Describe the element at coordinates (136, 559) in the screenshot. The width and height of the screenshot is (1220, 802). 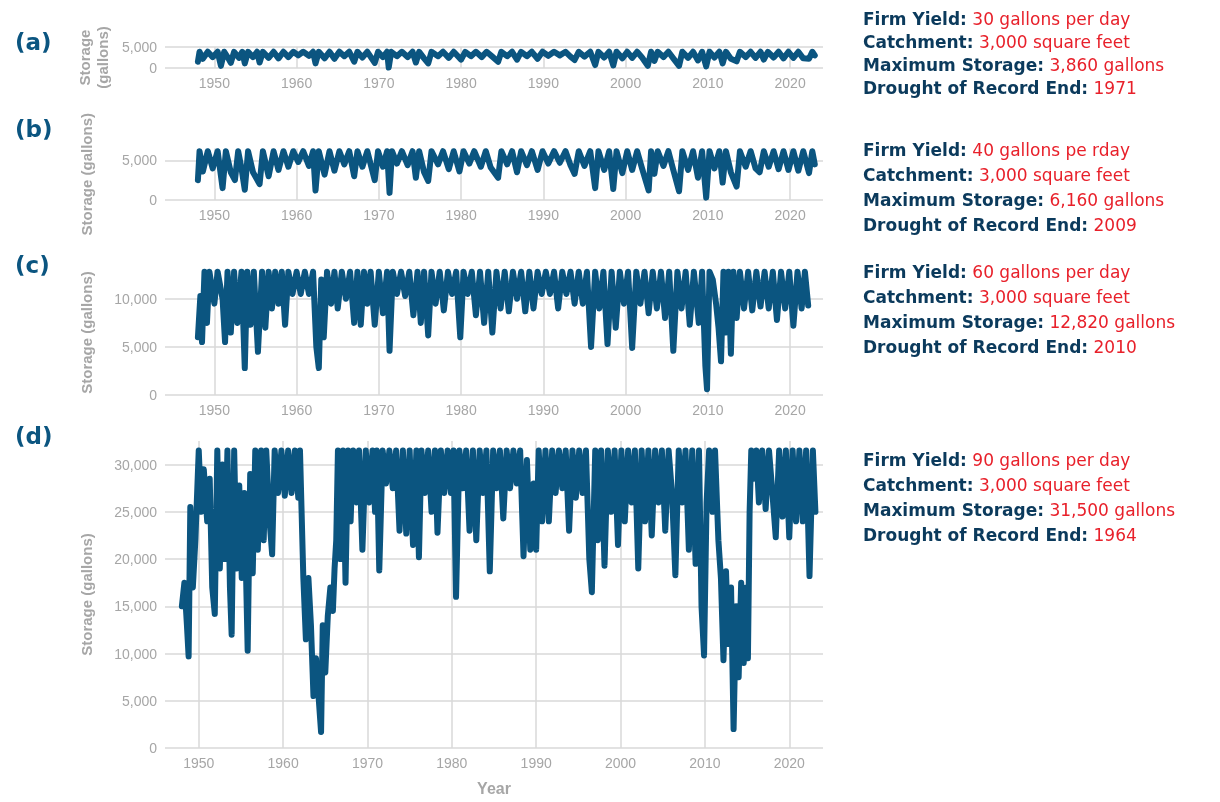
I see `y-tick-label: 20,000` at that location.